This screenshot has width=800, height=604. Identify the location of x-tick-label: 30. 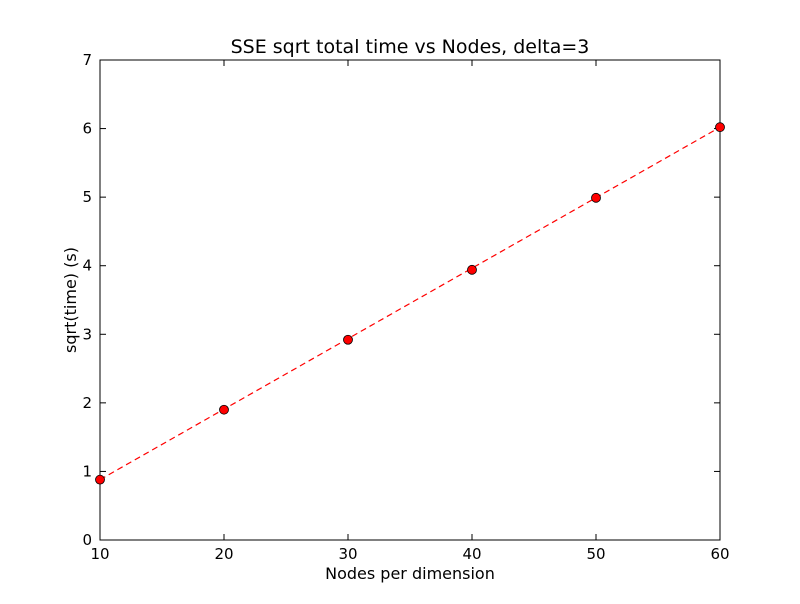
(347, 554).